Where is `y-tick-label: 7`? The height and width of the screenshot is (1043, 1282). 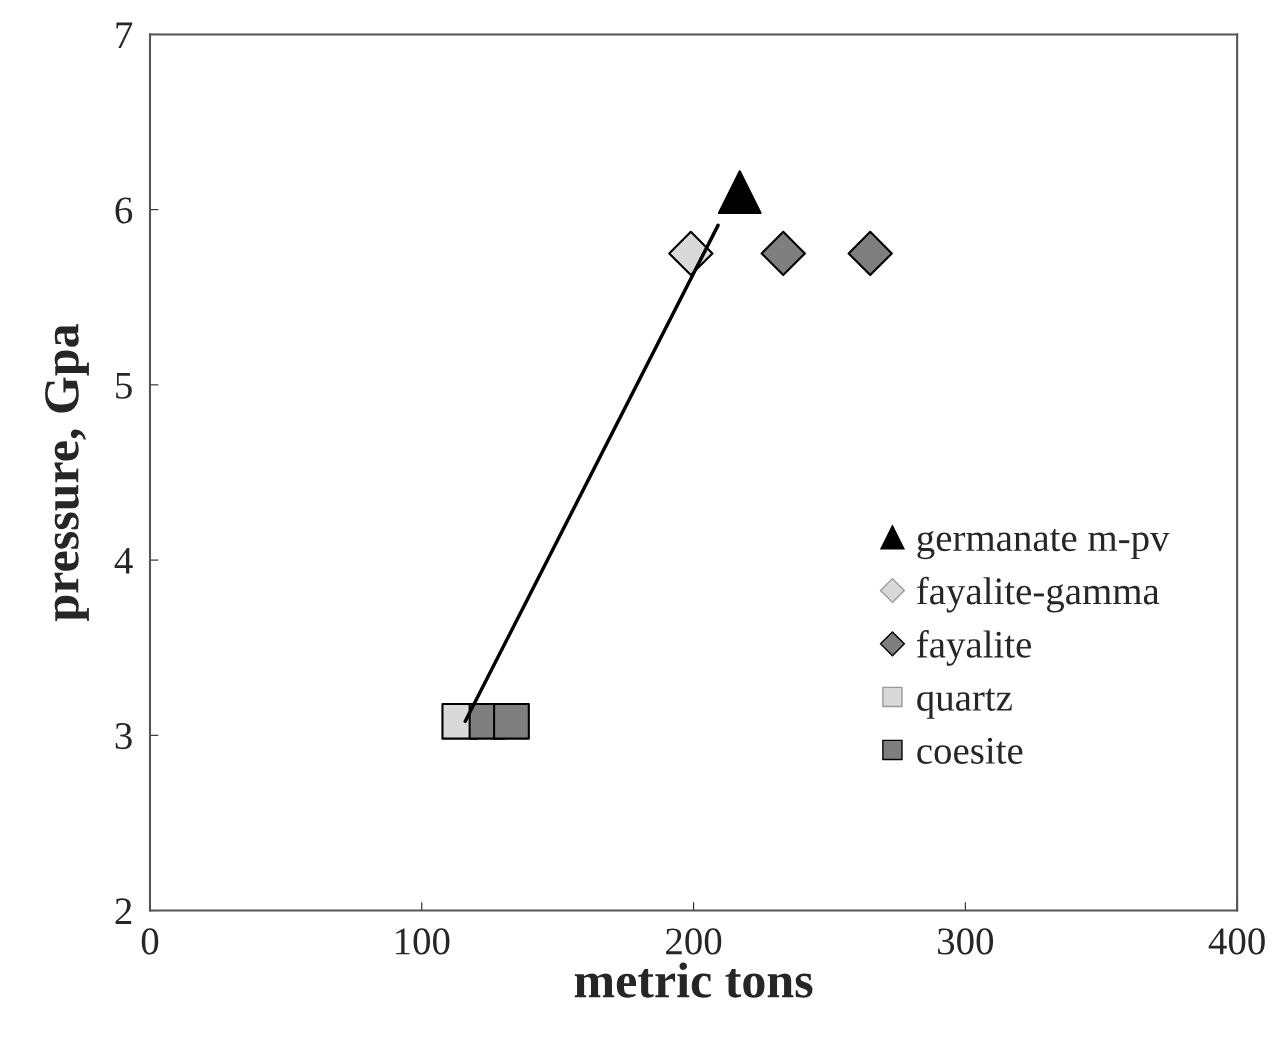
y-tick-label: 7 is located at coordinates (124, 35).